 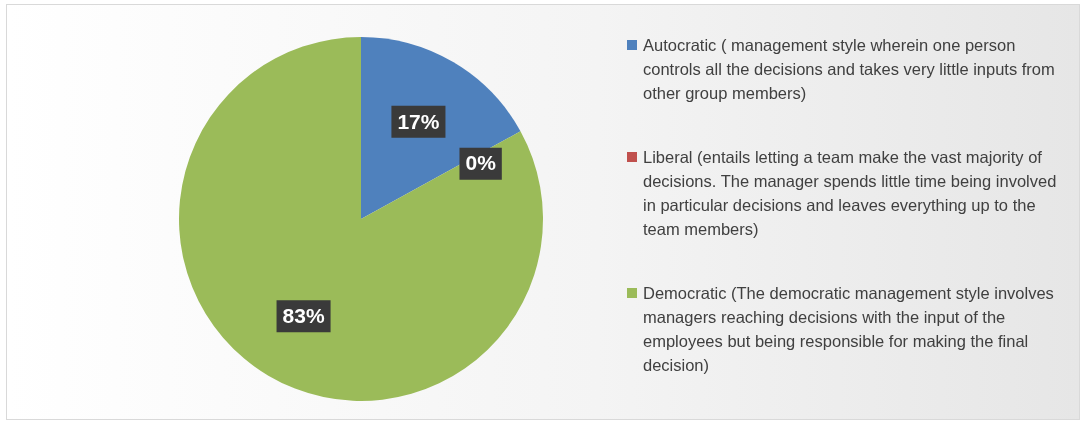 I want to click on data-label: 17%, so click(x=418, y=121).